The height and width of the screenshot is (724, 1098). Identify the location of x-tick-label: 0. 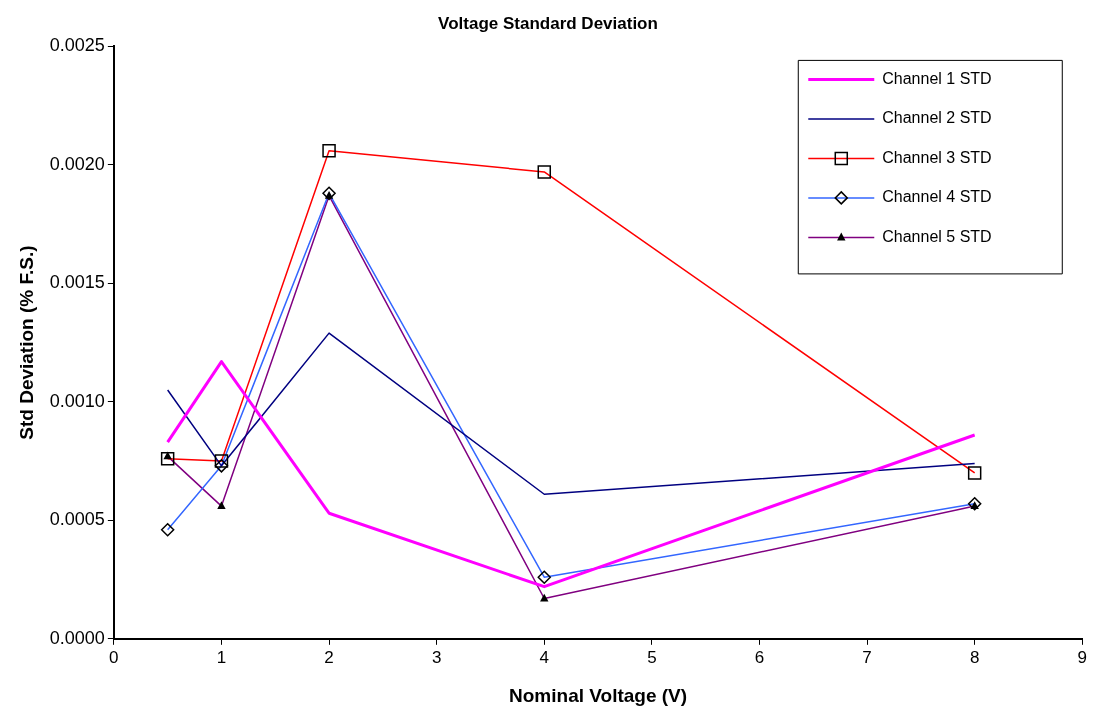
(114, 657).